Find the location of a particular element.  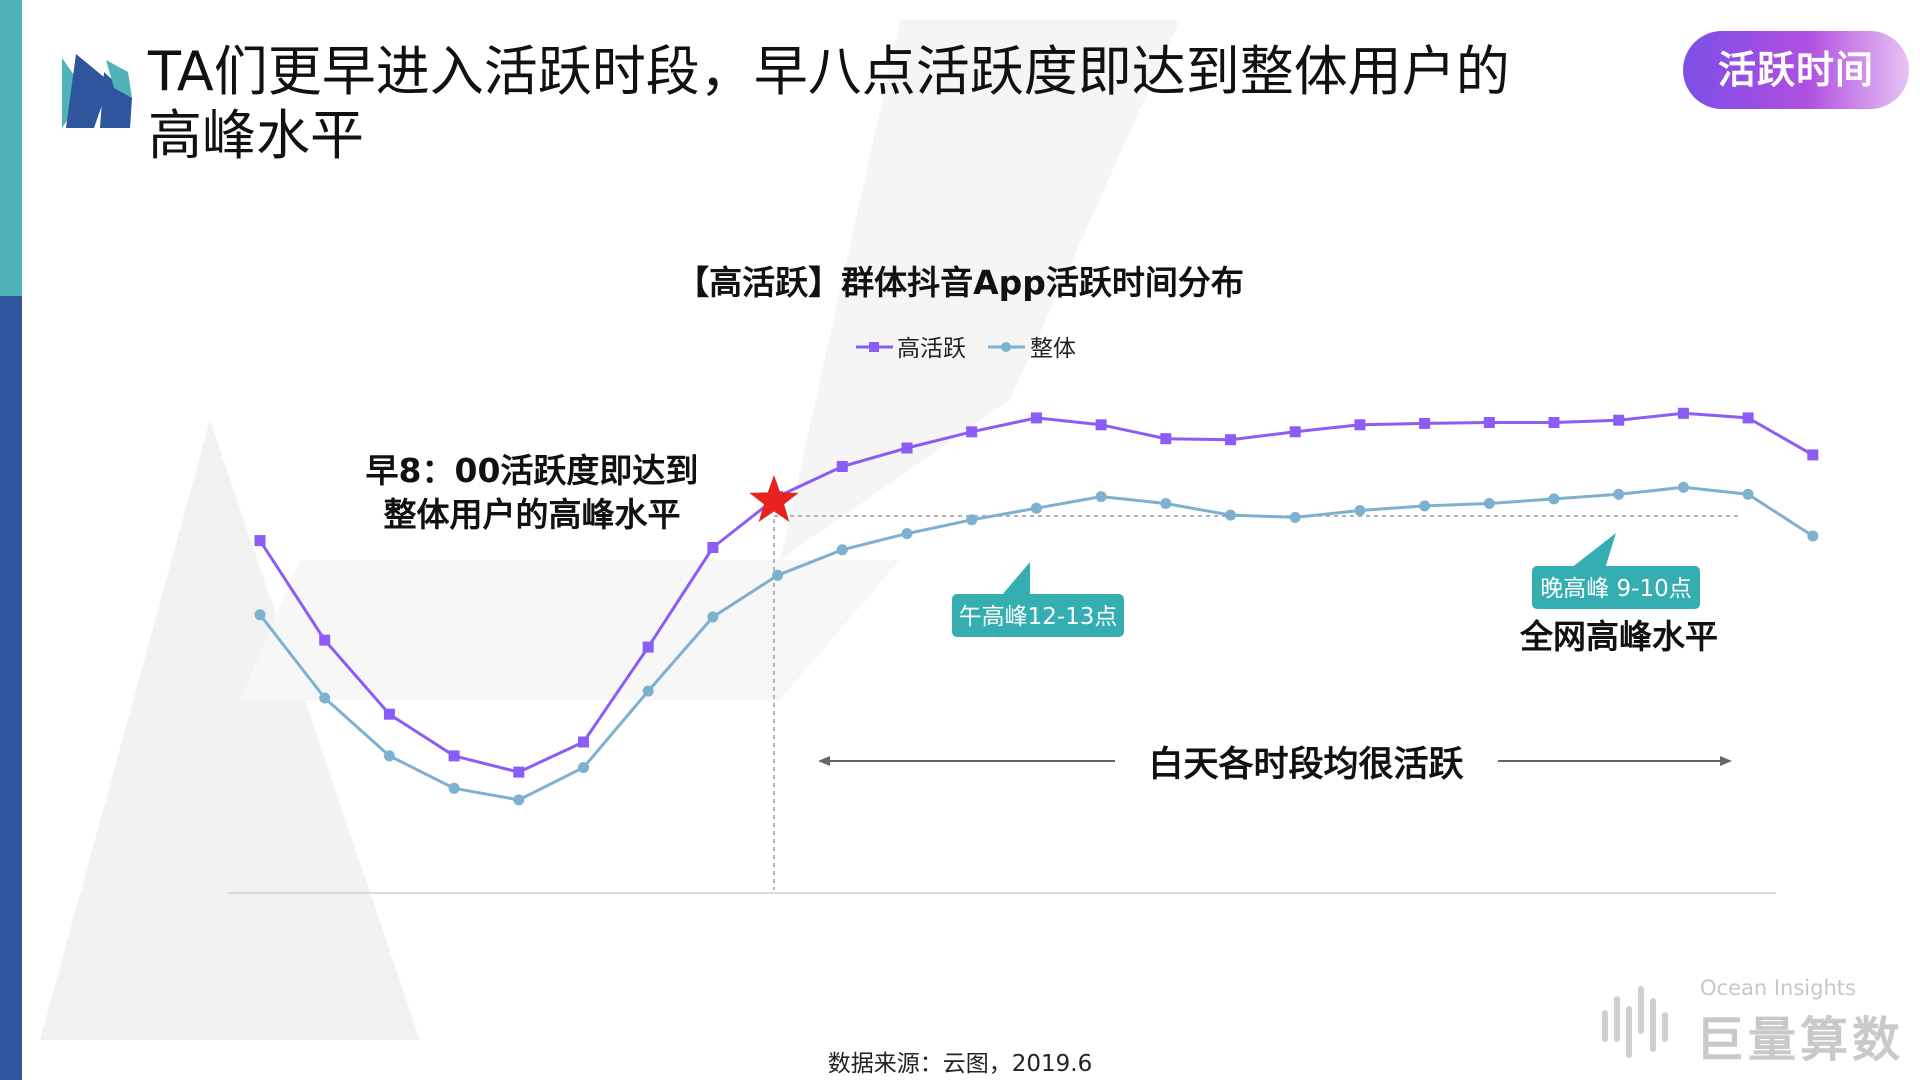

brand-logo-icon is located at coordinates (97, 91).